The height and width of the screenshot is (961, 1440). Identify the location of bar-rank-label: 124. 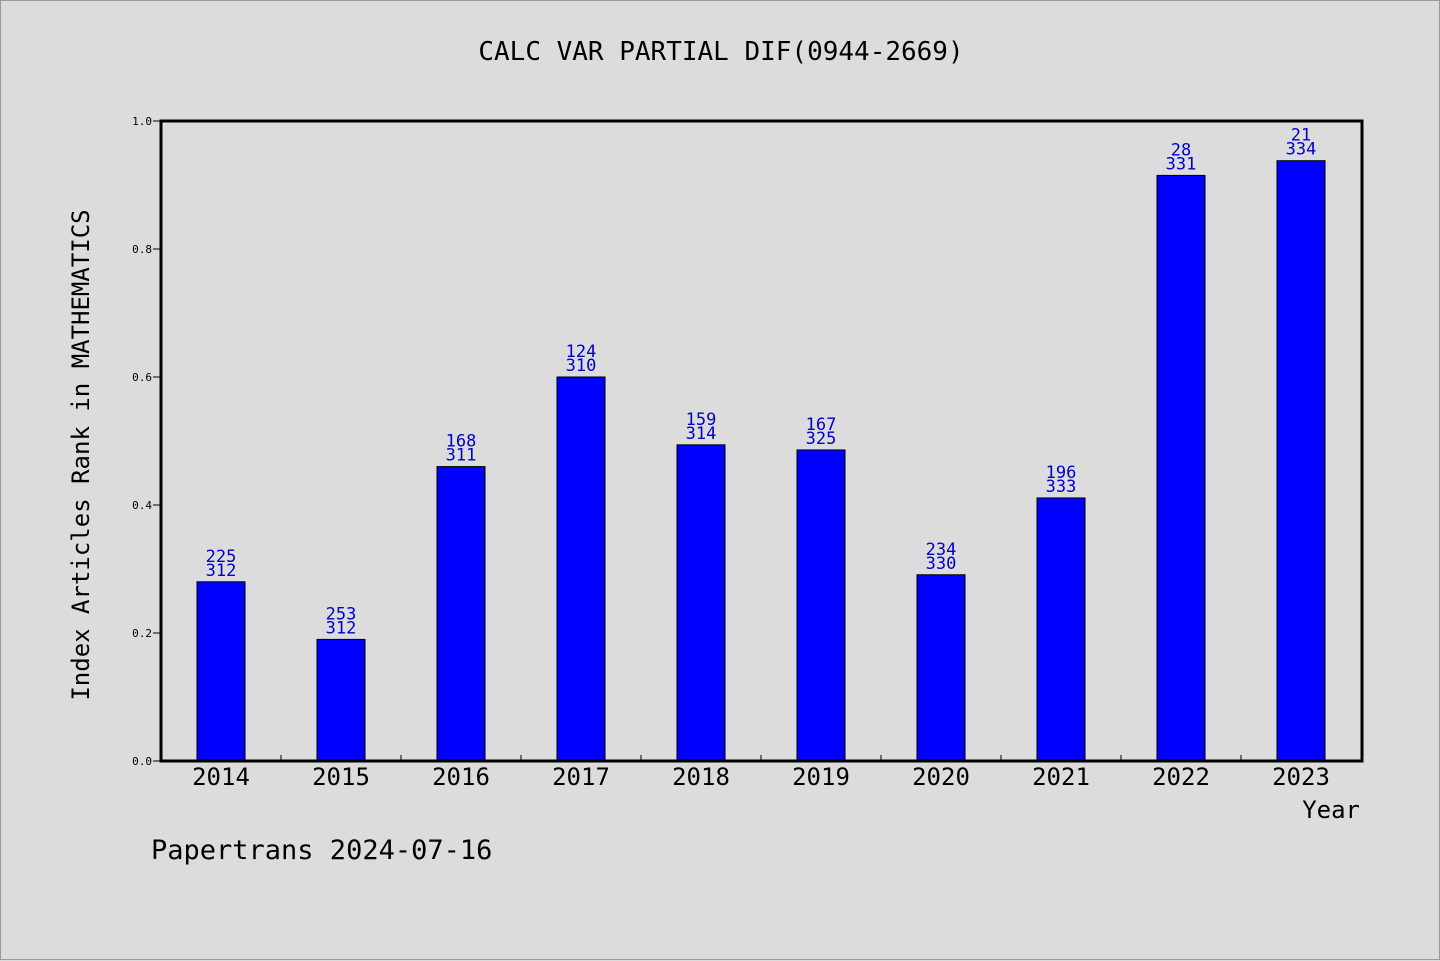
(581, 352).